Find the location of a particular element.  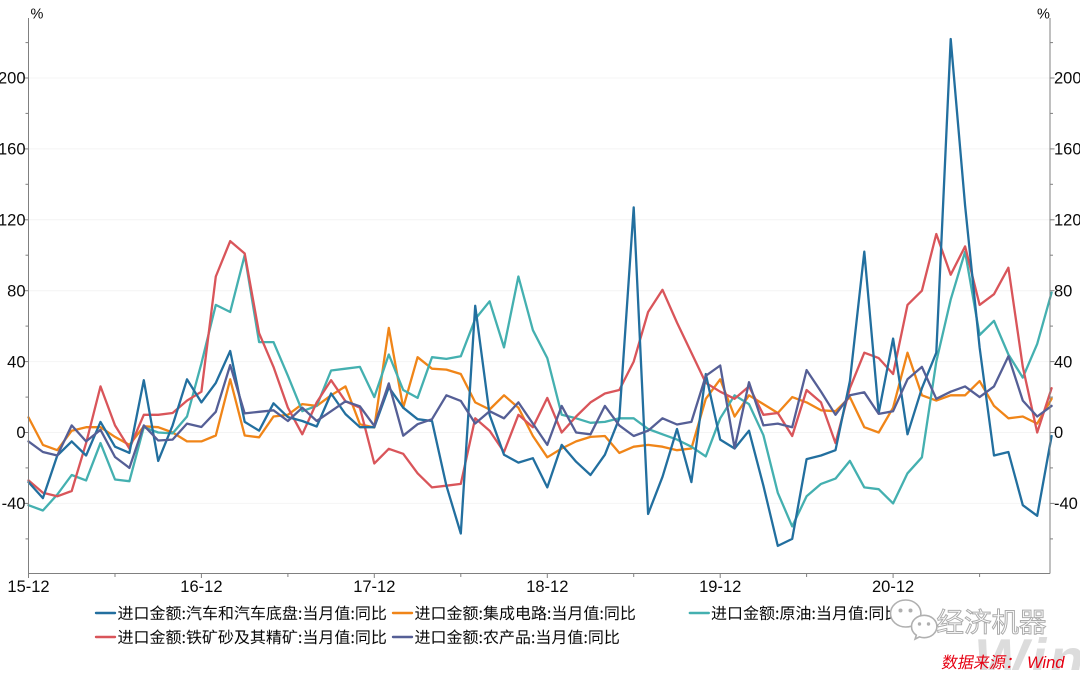

svg-text: Wind is located at coordinates (1046, 662).